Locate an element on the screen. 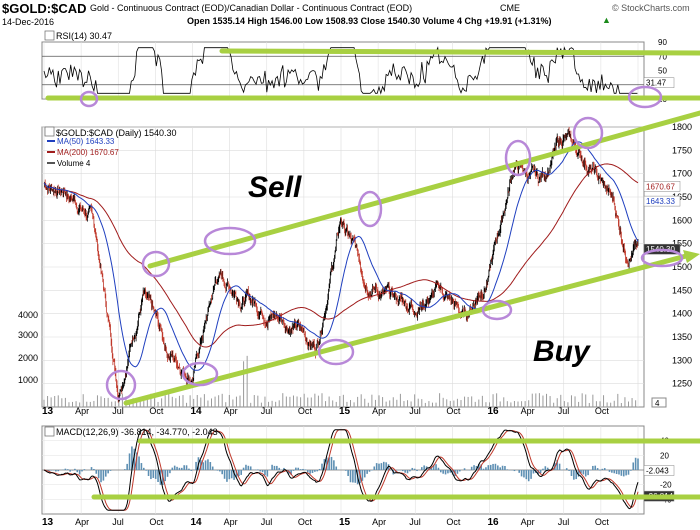  price-y-tick-label: 1700 is located at coordinates (682, 174).